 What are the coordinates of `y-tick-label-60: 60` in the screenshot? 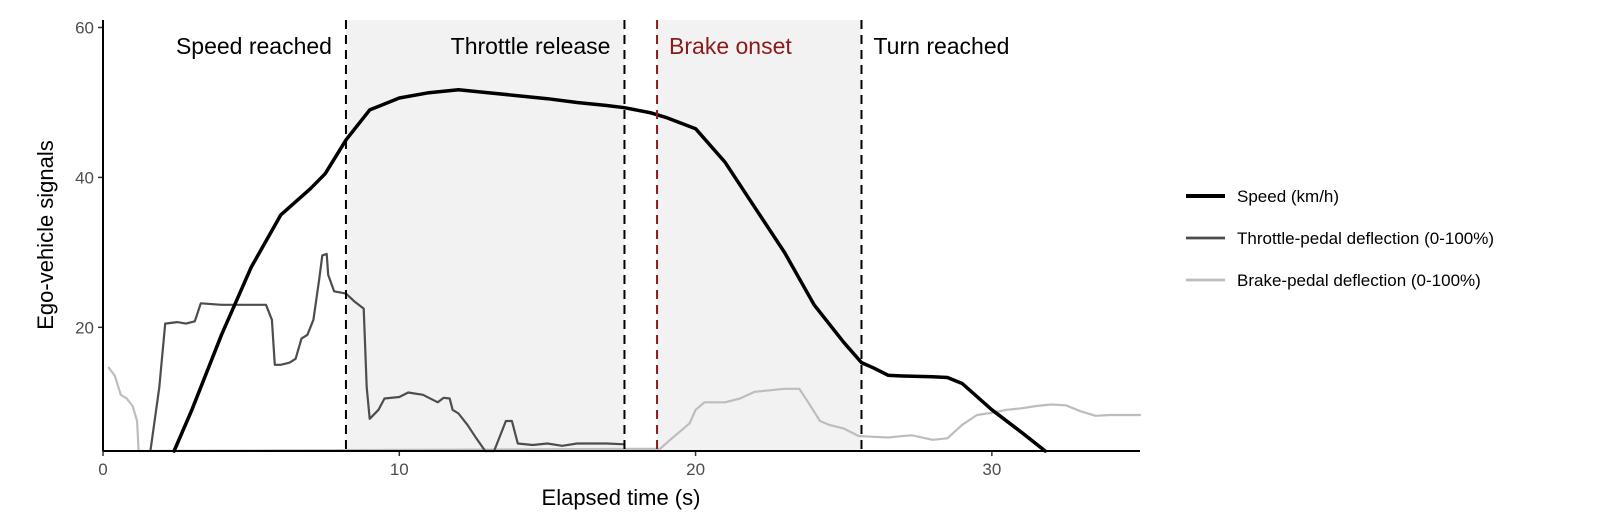 It's located at (84, 27).